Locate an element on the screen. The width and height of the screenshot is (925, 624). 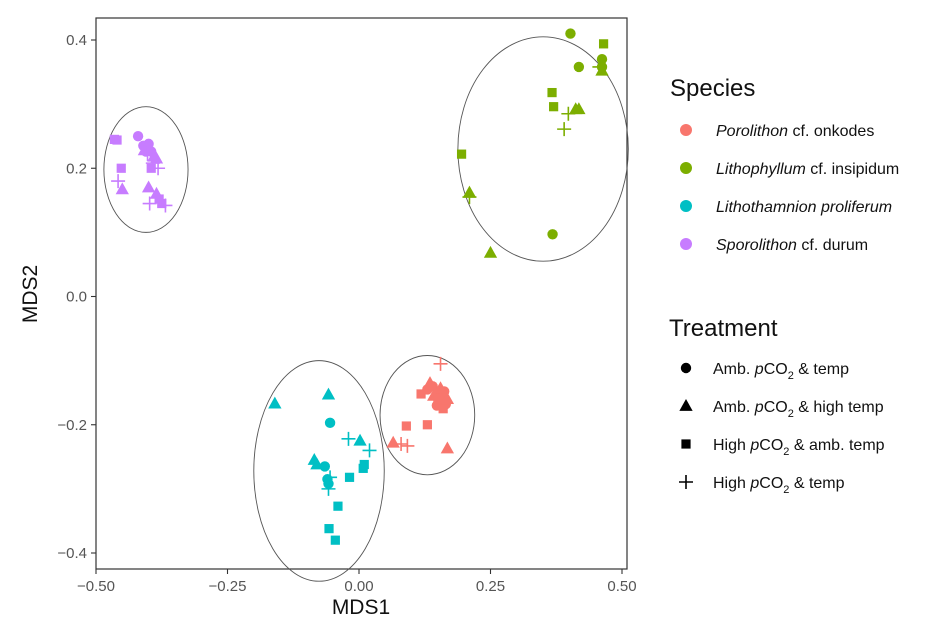
treatment-legend-key-circle is located at coordinates (686, 368).